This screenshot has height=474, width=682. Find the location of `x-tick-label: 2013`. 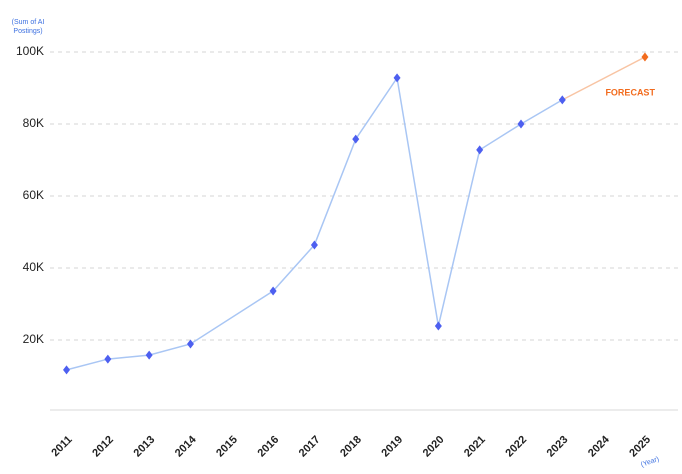

x-tick-label: 2013 is located at coordinates (145, 447).